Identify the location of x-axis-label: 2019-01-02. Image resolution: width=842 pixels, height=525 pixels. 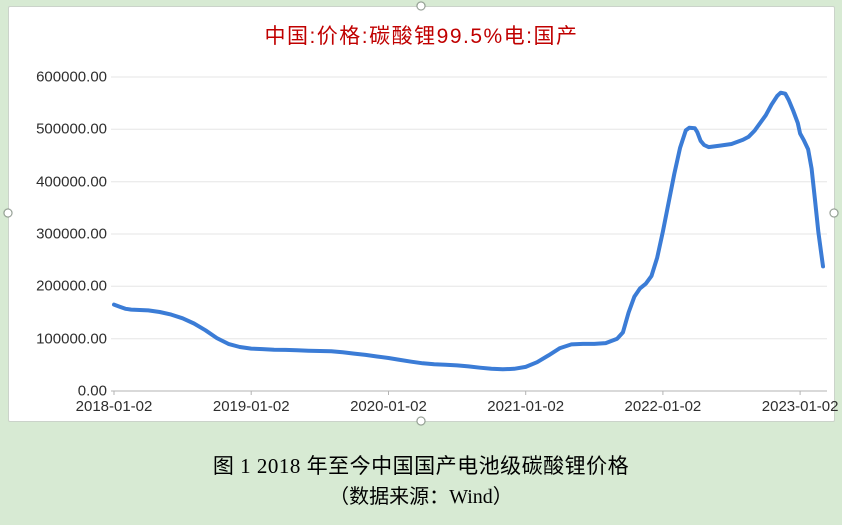
(251, 406).